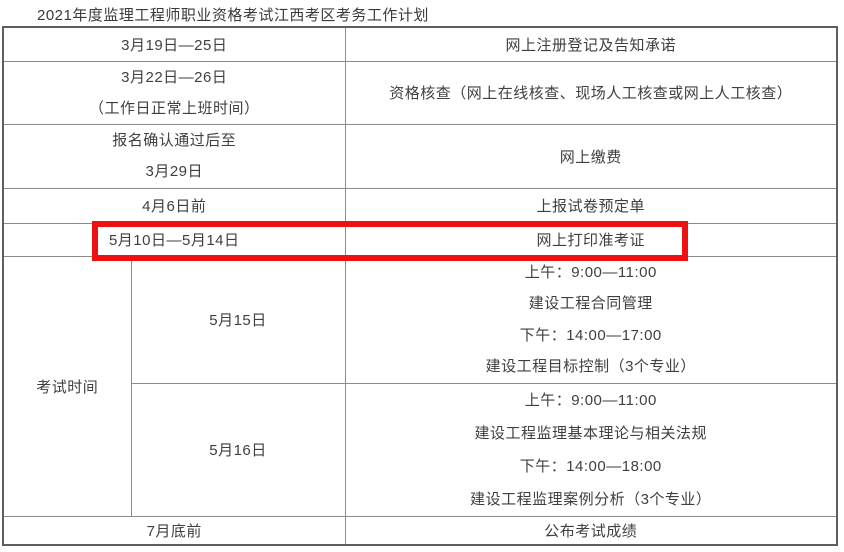  Describe the element at coordinates (174, 156) in the screenshot. I see `time-cell: 报名确认通过后至 3月29日` at that location.